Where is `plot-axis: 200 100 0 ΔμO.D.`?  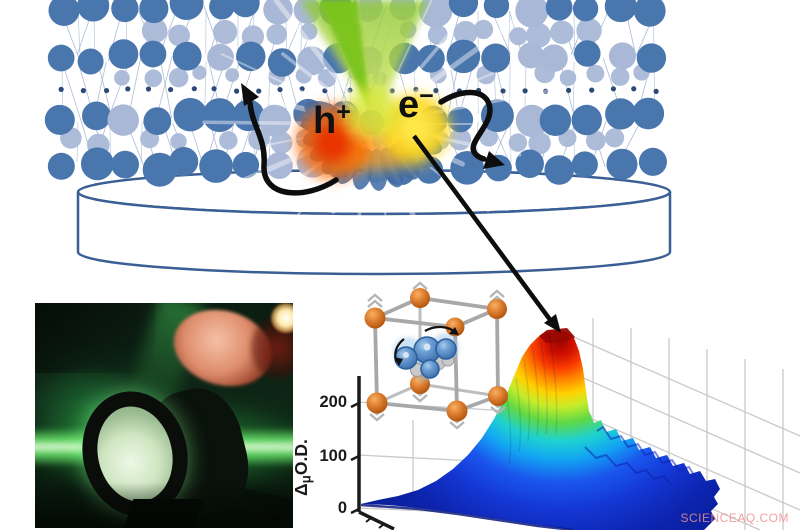 plot-axis: 200 100 0 ΔμO.D. is located at coordinates (343, 453).